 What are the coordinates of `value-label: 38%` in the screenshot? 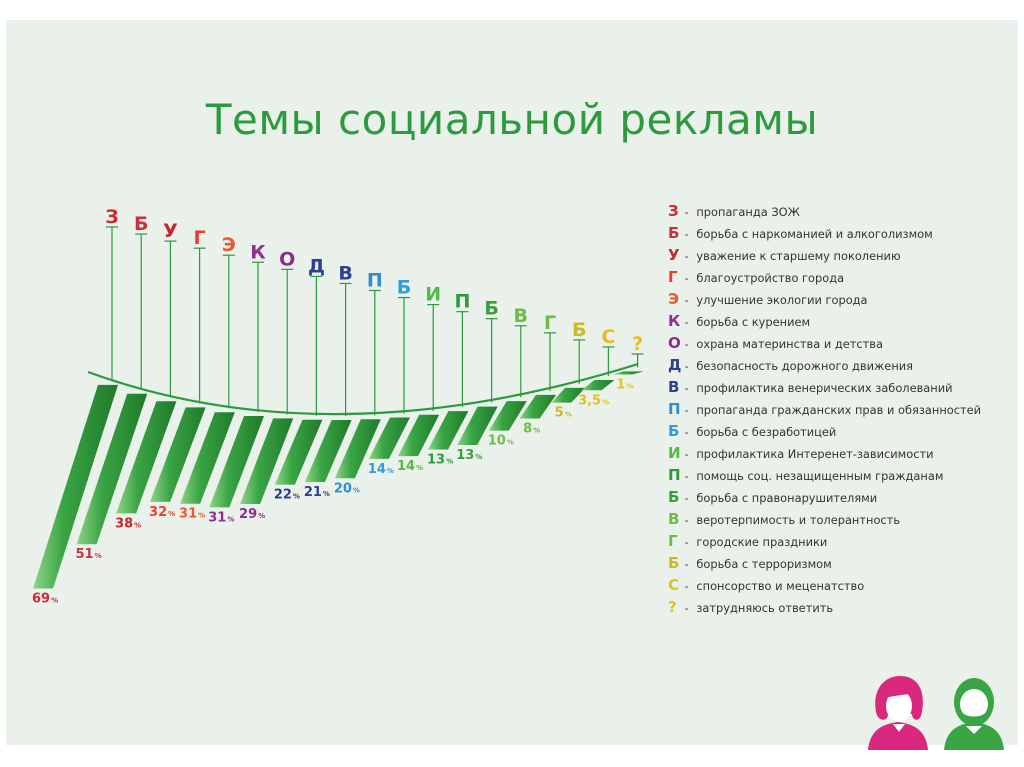 It's located at (128, 523).